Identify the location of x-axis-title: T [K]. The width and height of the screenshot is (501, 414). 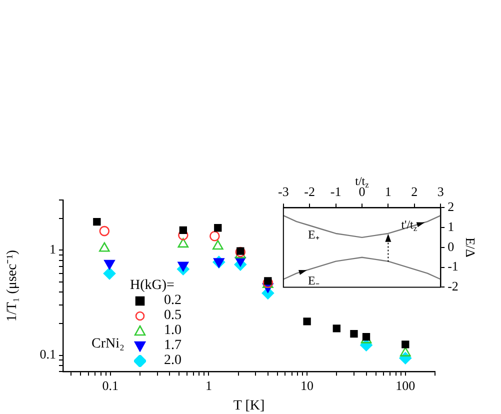
(249, 406).